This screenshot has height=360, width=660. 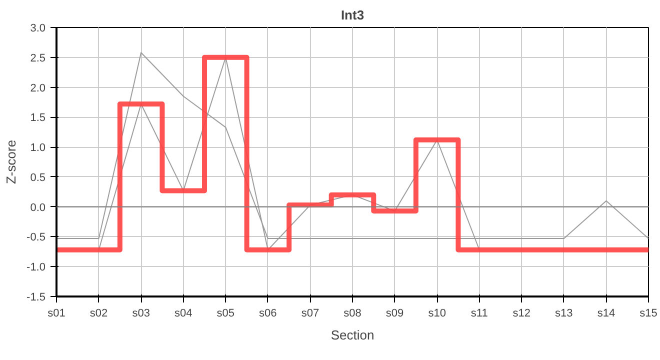 I want to click on y-tick-label: -1.5, so click(x=36, y=298).